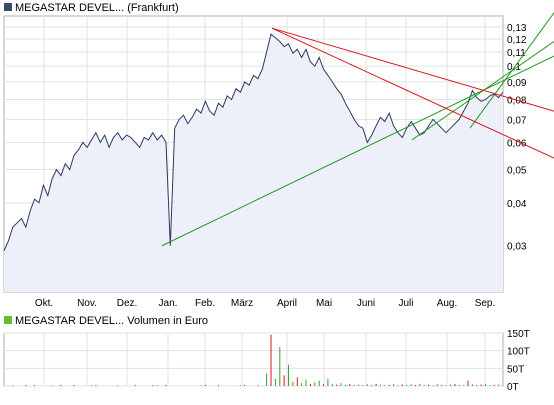 Image resolution: width=554 pixels, height=405 pixels. Describe the element at coordinates (517, 100) in the screenshot. I see `y-tick-label: 0,08` at that location.